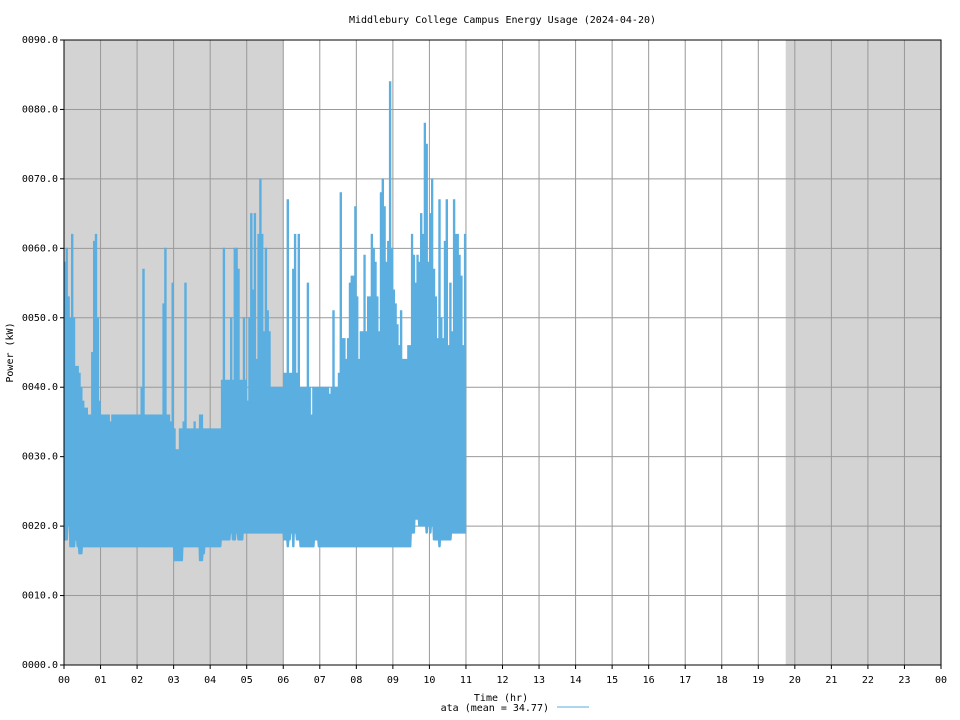 This screenshot has width=960, height=720. What do you see at coordinates (320, 680) in the screenshot?
I see `x-tick-label: 07` at bounding box center [320, 680].